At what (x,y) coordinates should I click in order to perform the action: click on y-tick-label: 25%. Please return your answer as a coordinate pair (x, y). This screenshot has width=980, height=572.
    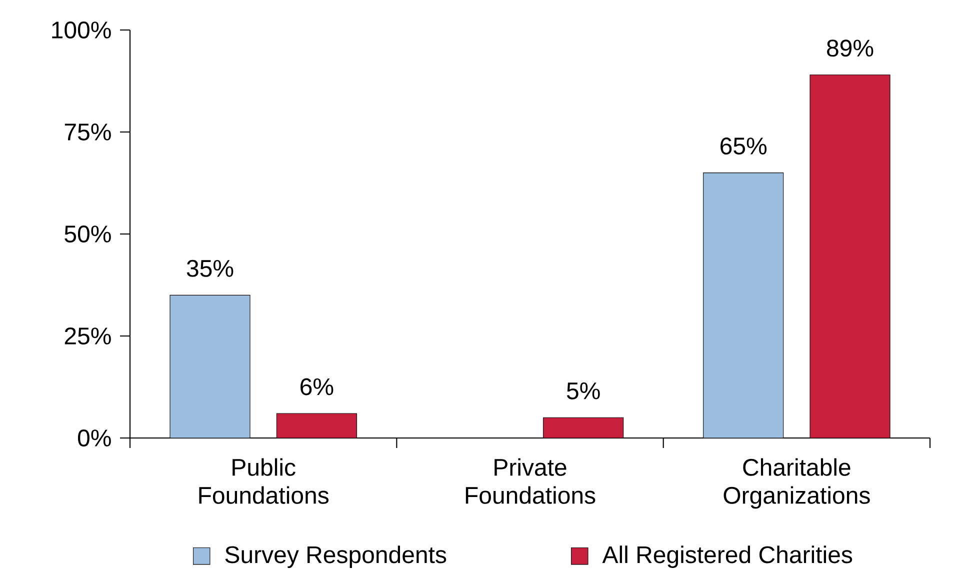
    Looking at the image, I should click on (87, 335).